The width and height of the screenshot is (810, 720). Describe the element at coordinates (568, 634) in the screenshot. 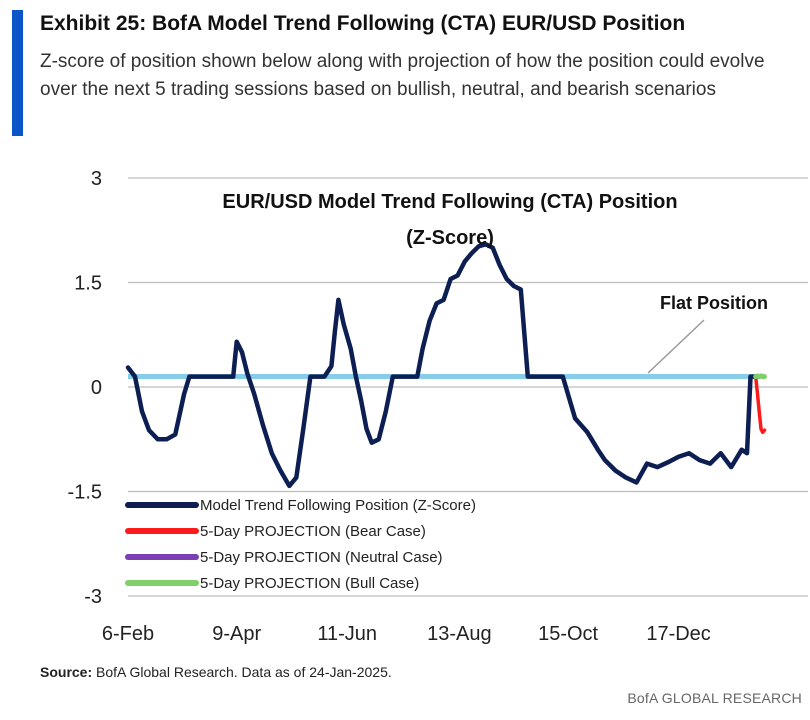

I see `x-tick-label-4: 15-Oct` at that location.